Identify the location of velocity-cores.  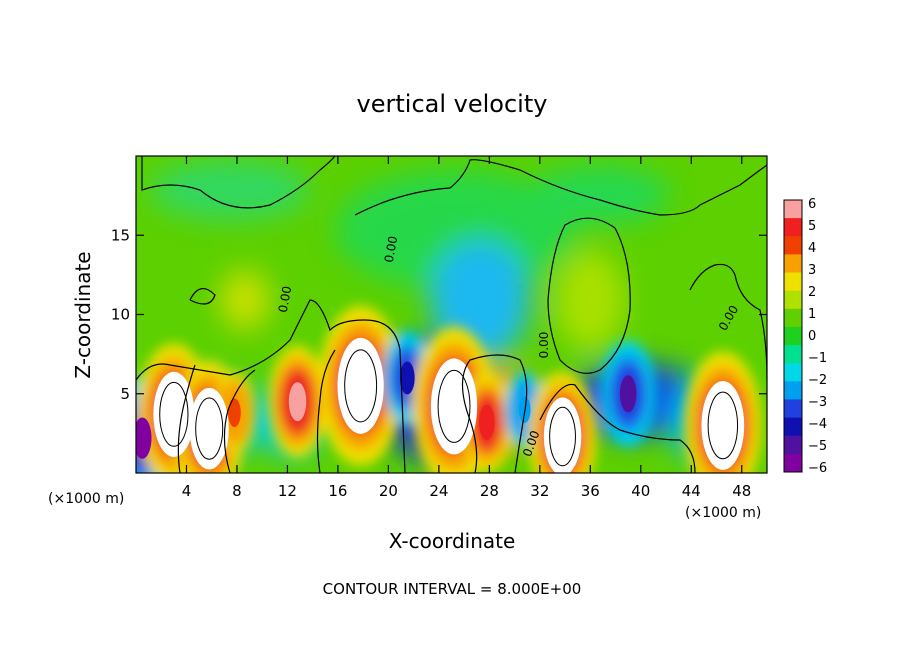
(440, 405).